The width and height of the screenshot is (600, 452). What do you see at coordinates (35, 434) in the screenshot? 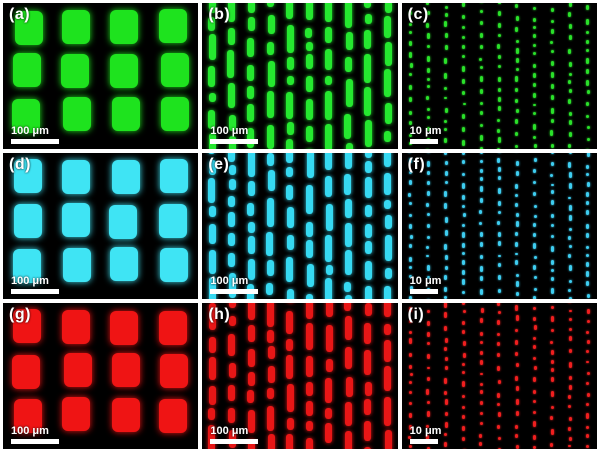
I see `scale-bar: 100 μm` at bounding box center [35, 434].